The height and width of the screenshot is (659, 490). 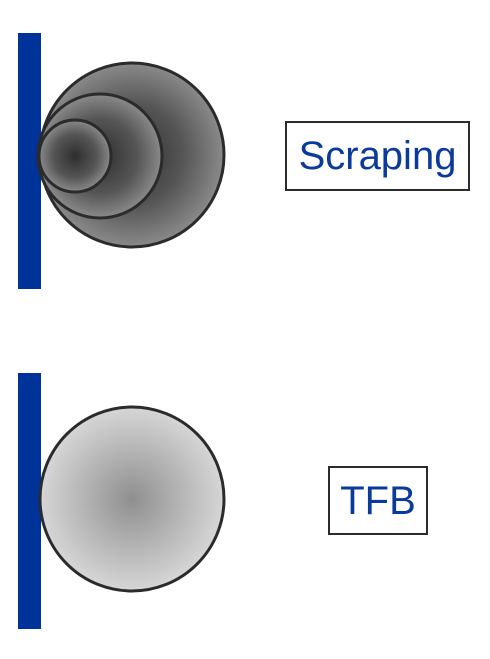 I want to click on scraping-wall, so click(x=29, y=161).